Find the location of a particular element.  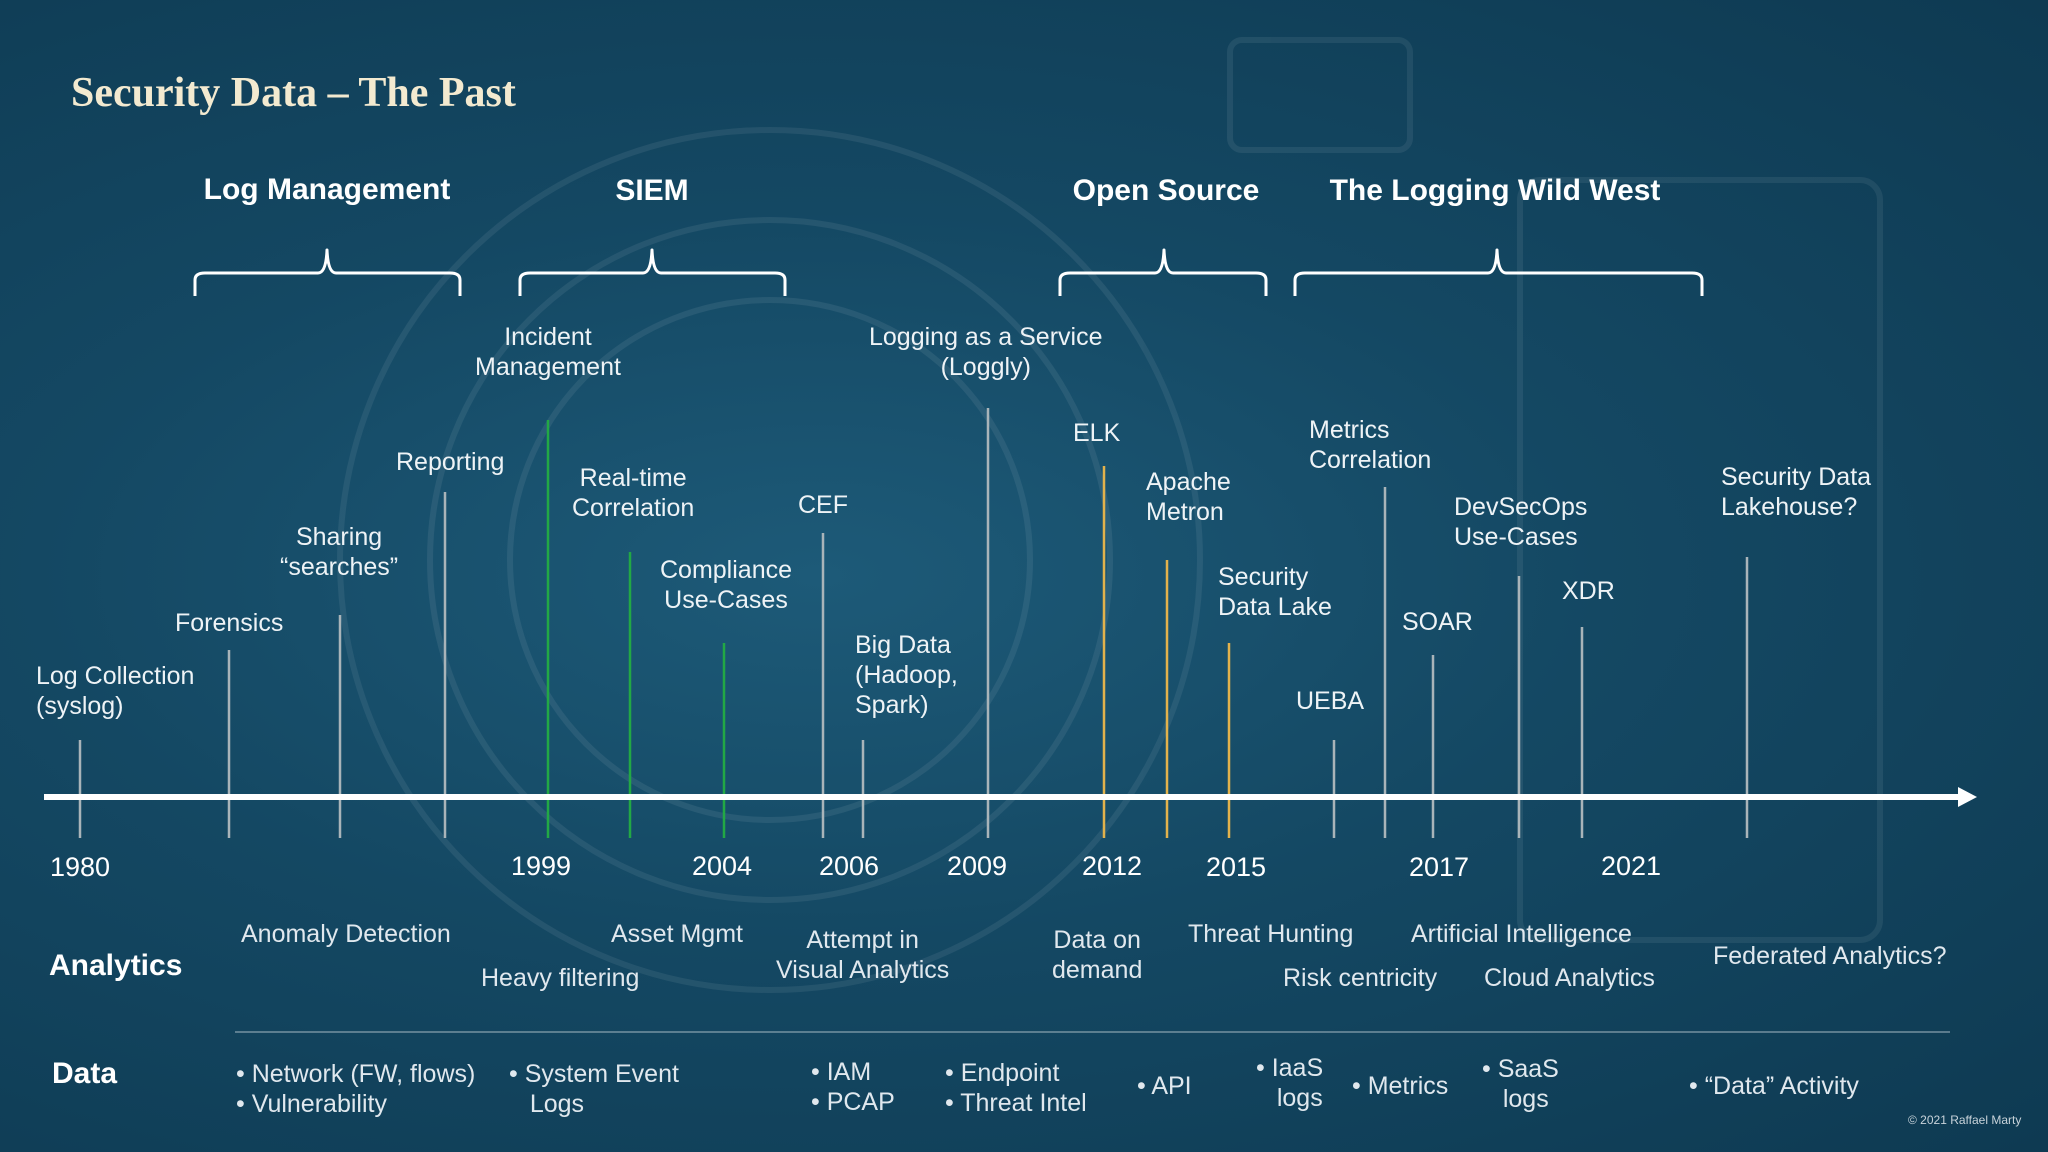

data-item: • Metrics is located at coordinates (1400, 1086).